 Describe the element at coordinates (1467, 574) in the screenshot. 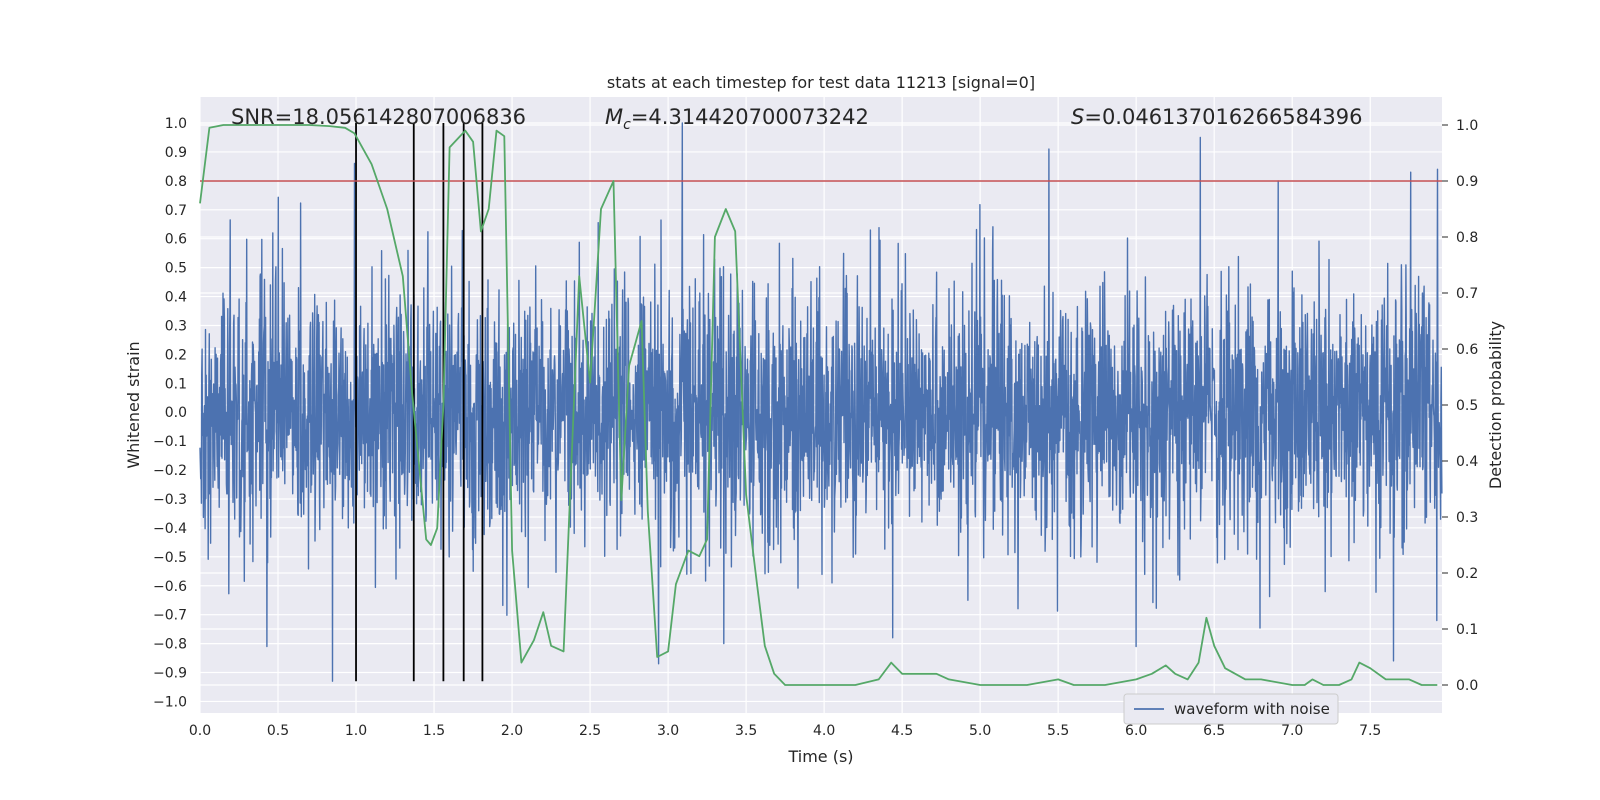

I see `y-tick-label-right: 0.2` at that location.